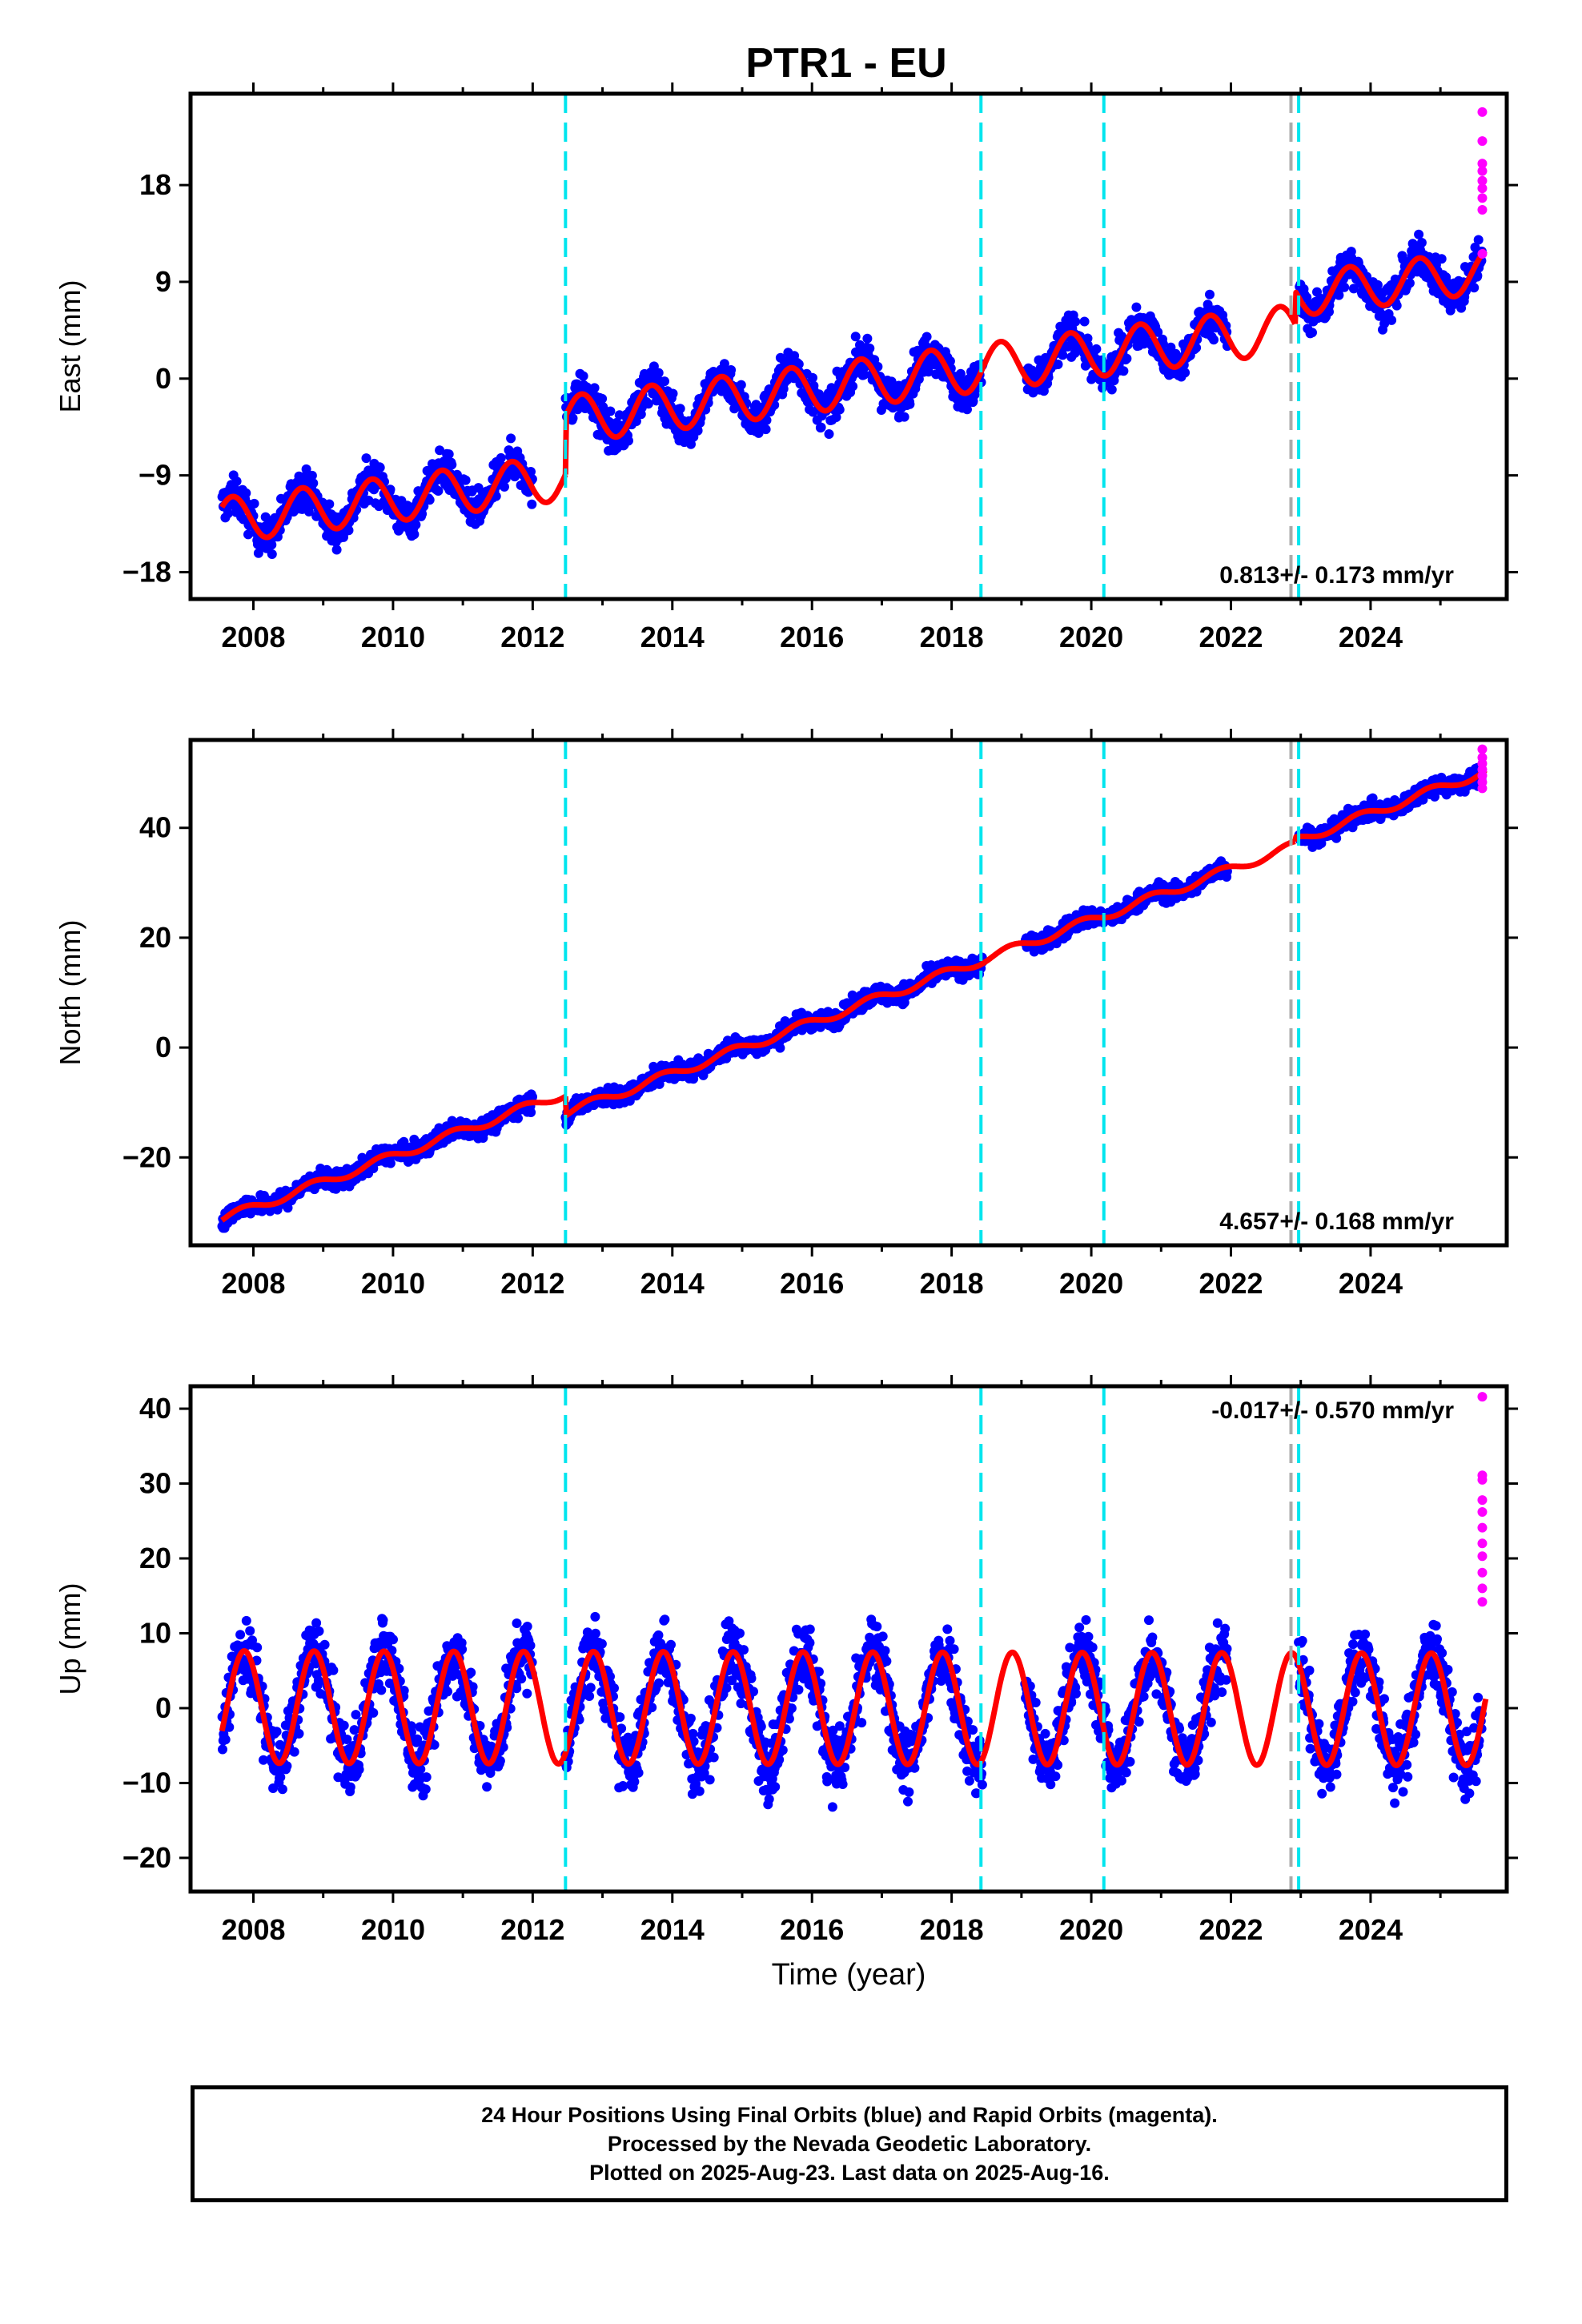  I want to click on x-tick-label: 2020, so click(1091, 637).